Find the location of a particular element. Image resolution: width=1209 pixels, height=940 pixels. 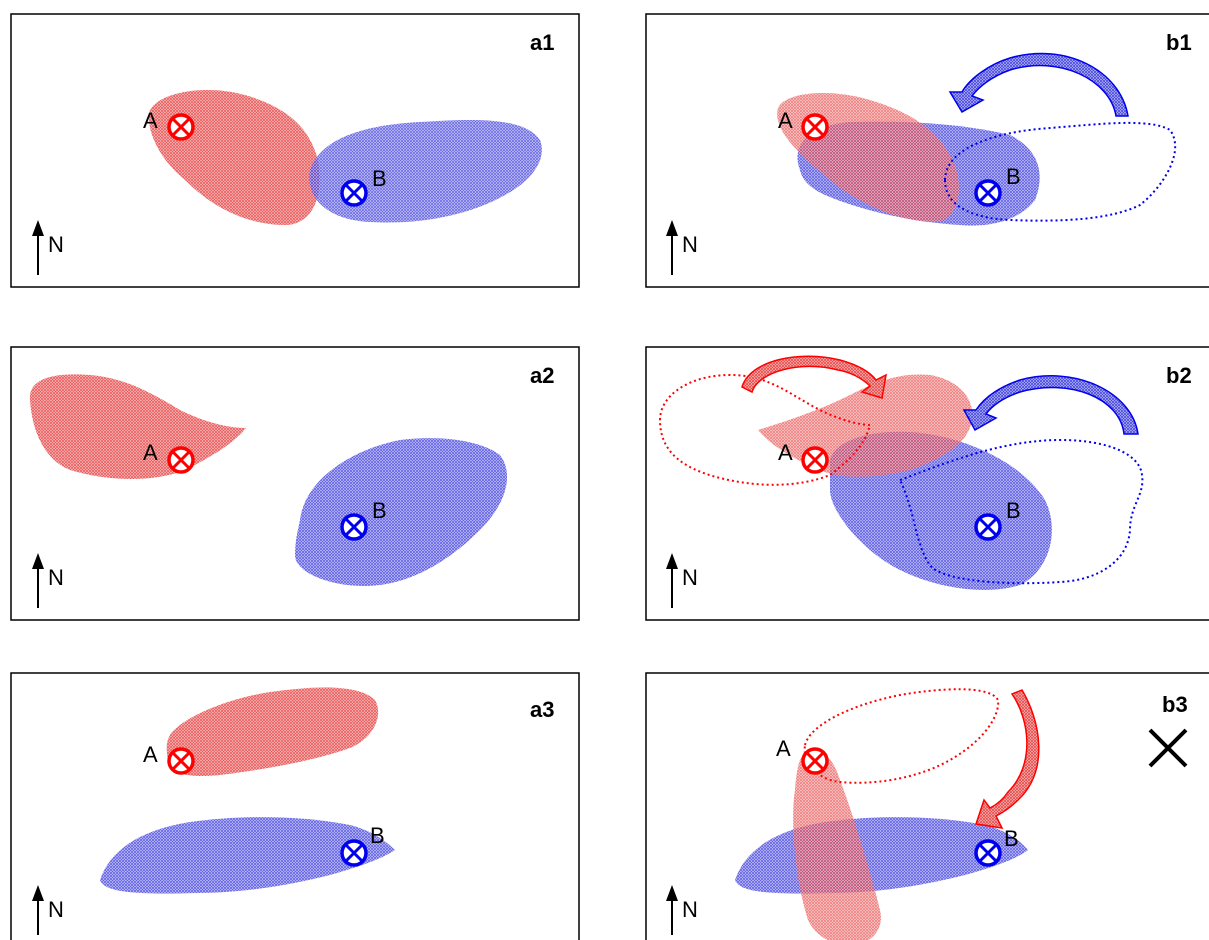

panel-label: a2 is located at coordinates (542, 375).